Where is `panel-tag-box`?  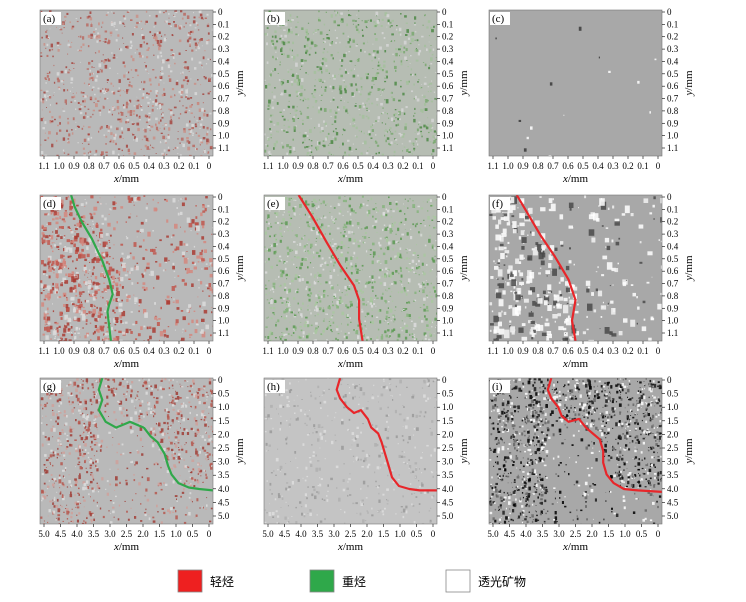 panel-tag-box is located at coordinates (51, 18).